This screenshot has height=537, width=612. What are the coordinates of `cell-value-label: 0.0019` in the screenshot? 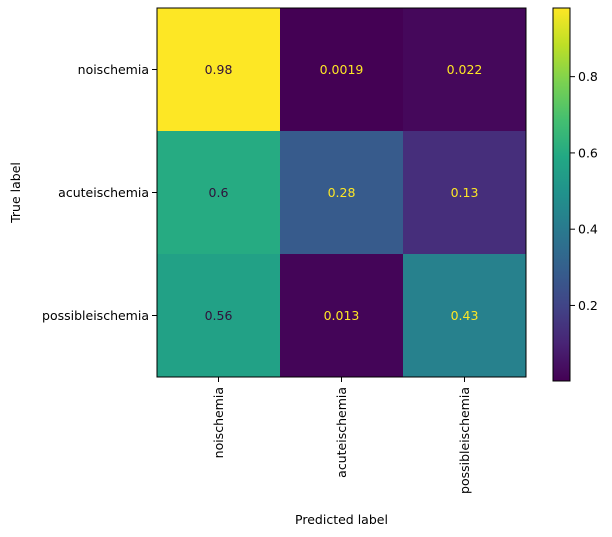 It's located at (342, 69).